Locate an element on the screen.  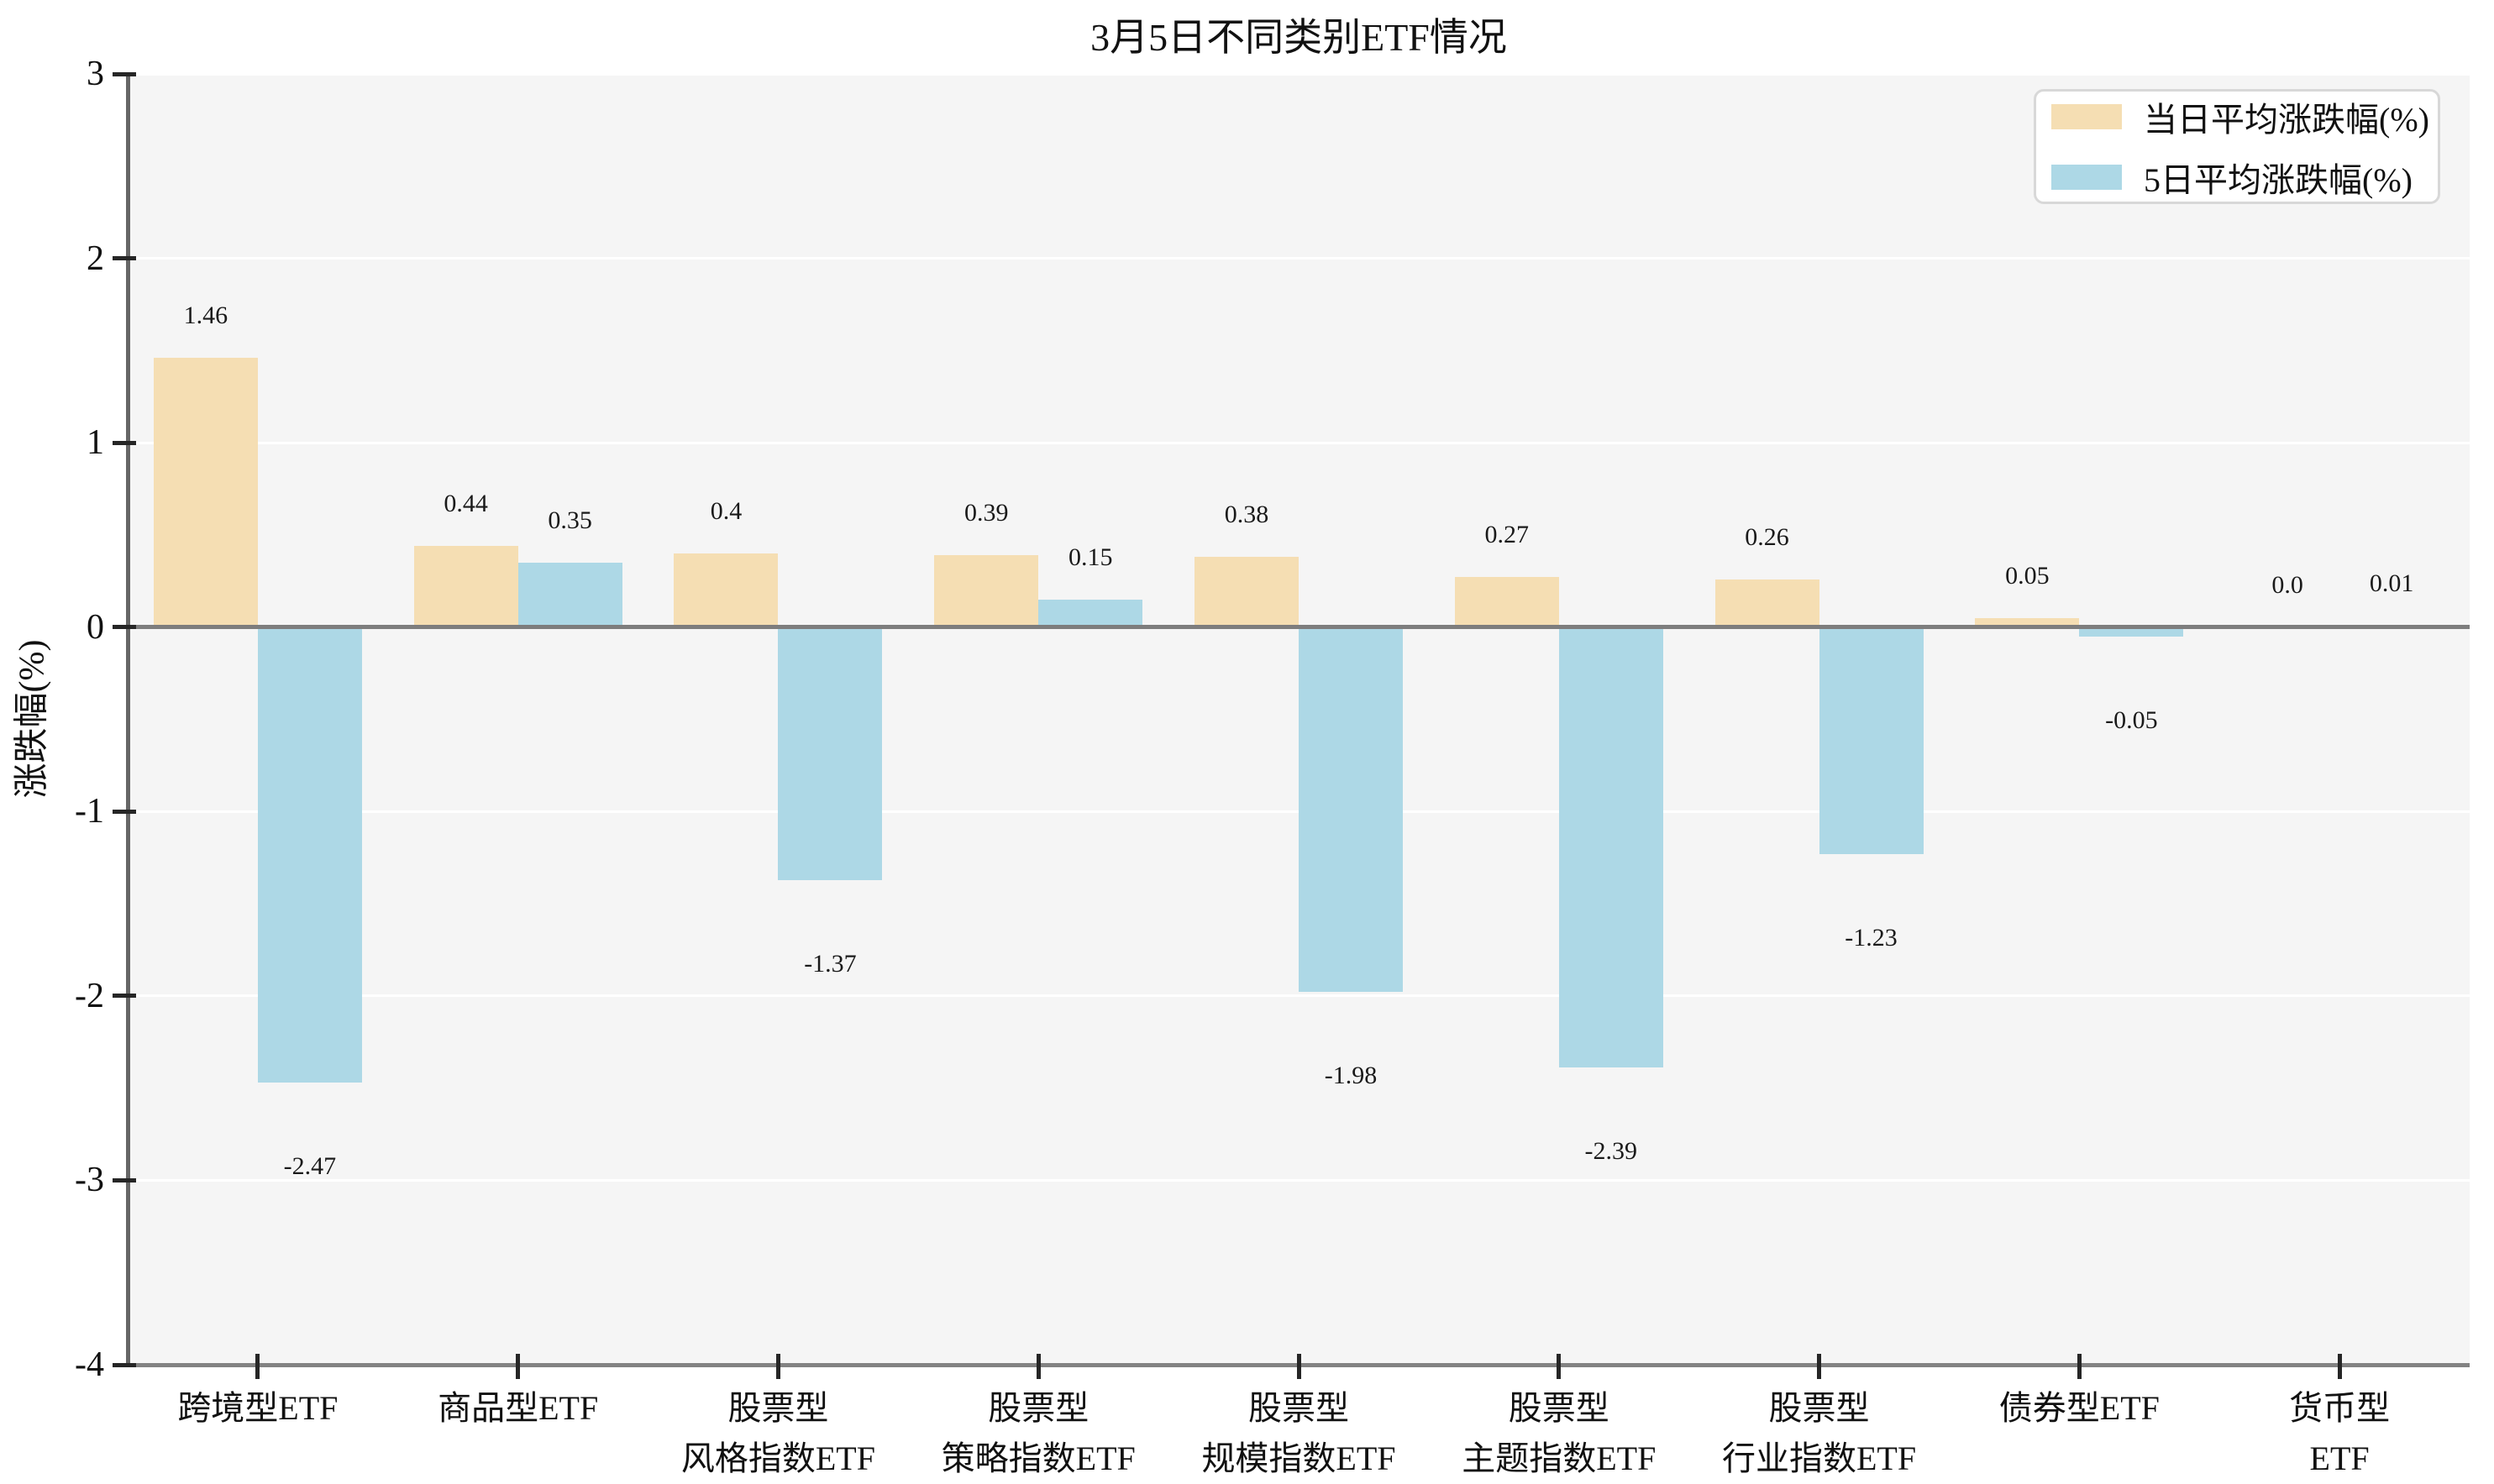
bar-value-label: 0.39 is located at coordinates (986, 513).